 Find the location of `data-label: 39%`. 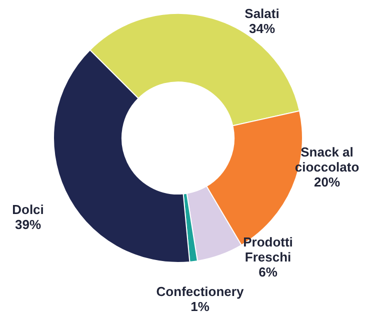

data-label: 39% is located at coordinates (28, 224).